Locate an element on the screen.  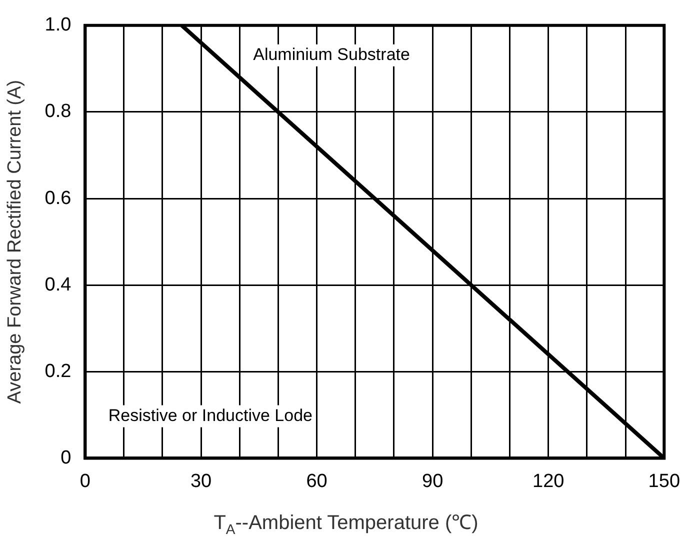
y-tick-label: 1.0 is located at coordinates (58, 25).